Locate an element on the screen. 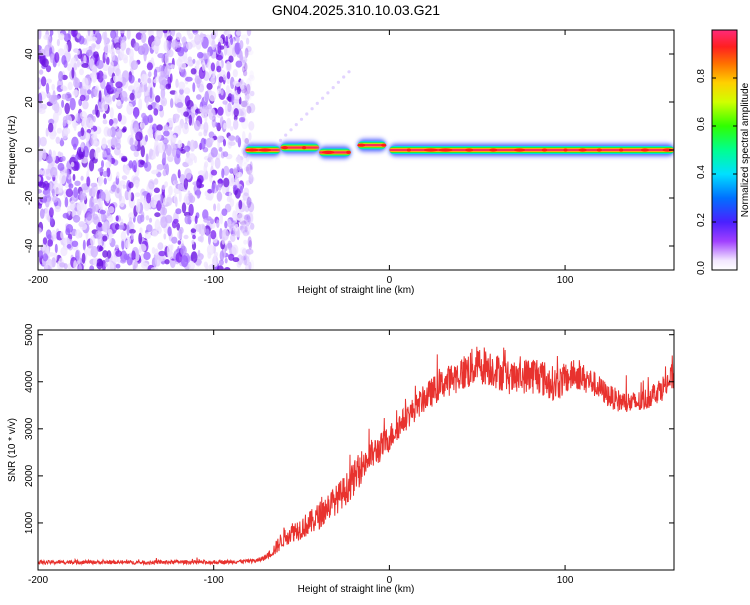 The height and width of the screenshot is (605, 750). figure-title: GN04.2025.310.10.03.G21 is located at coordinates (356, 10).